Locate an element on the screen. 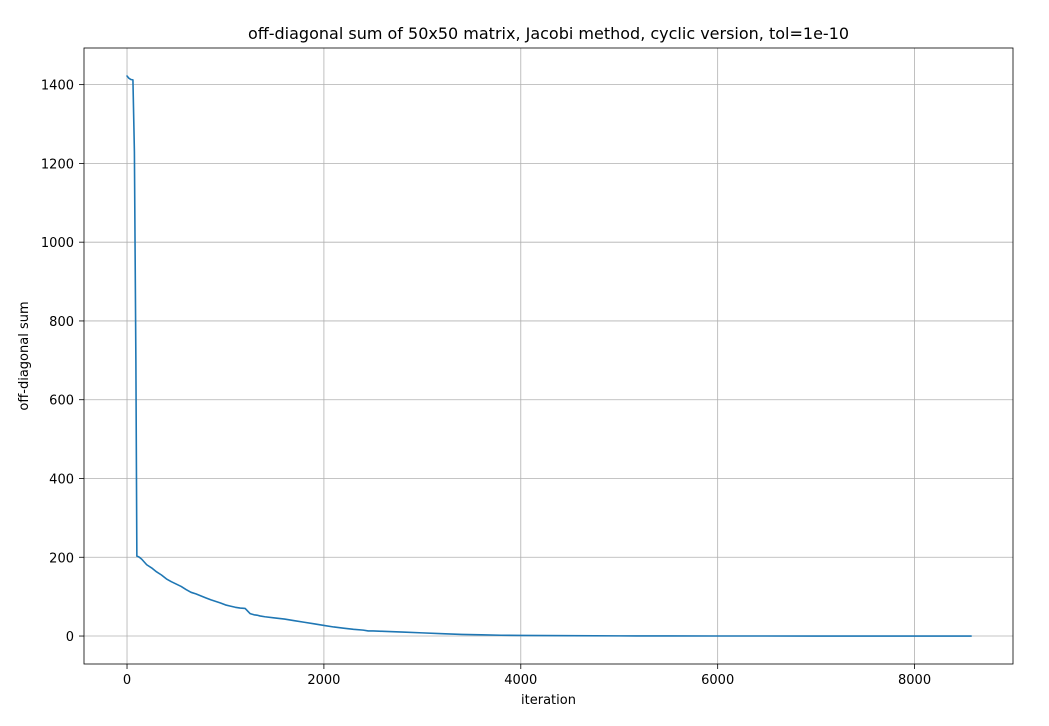 This screenshot has height=726, width=1049. x-tick-label: 4000 is located at coordinates (520, 680).